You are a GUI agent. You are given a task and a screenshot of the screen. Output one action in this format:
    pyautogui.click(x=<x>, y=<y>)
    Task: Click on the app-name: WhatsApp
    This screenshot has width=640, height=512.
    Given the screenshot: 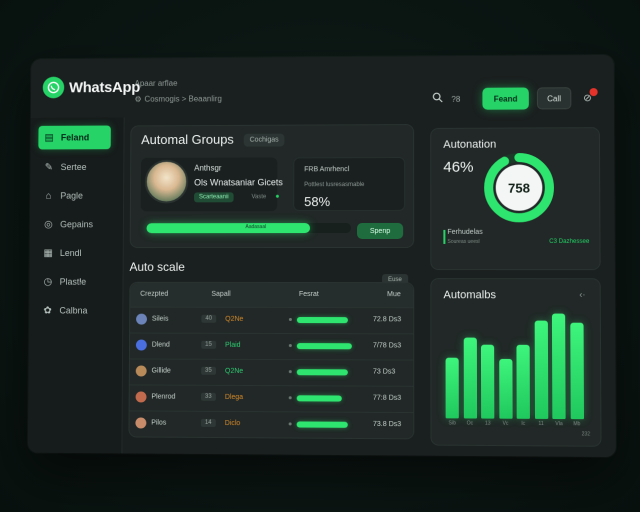 What is the action you would take?
    pyautogui.click(x=104, y=87)
    